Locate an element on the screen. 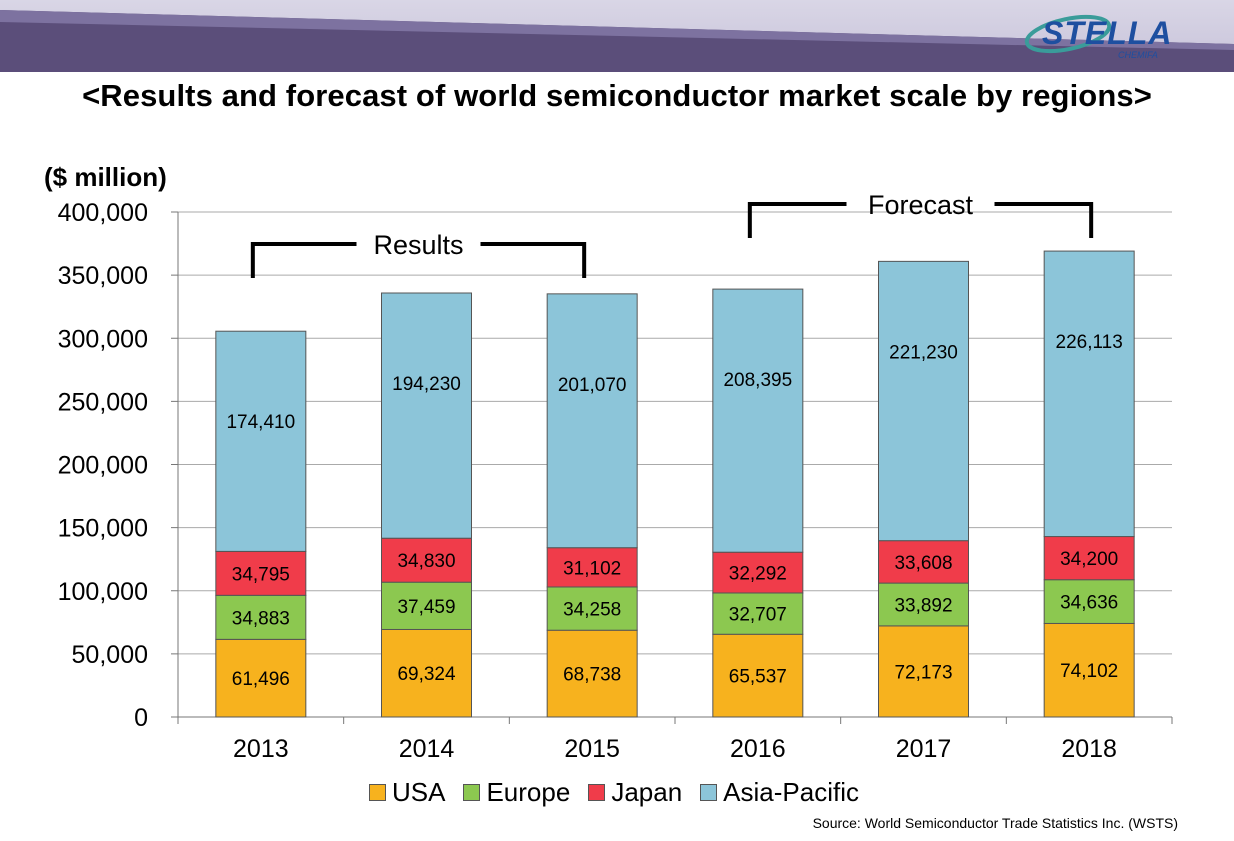 The width and height of the screenshot is (1234, 841). data-label: 32,707 is located at coordinates (758, 615).